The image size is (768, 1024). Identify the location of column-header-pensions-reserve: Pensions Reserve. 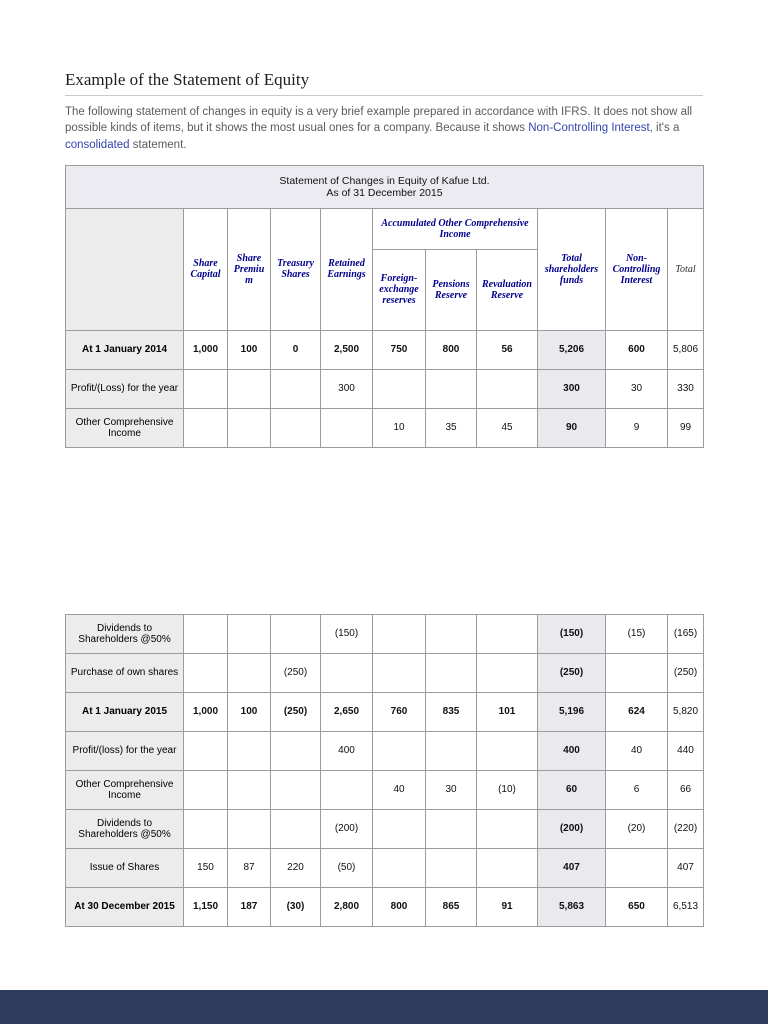
(451, 289).